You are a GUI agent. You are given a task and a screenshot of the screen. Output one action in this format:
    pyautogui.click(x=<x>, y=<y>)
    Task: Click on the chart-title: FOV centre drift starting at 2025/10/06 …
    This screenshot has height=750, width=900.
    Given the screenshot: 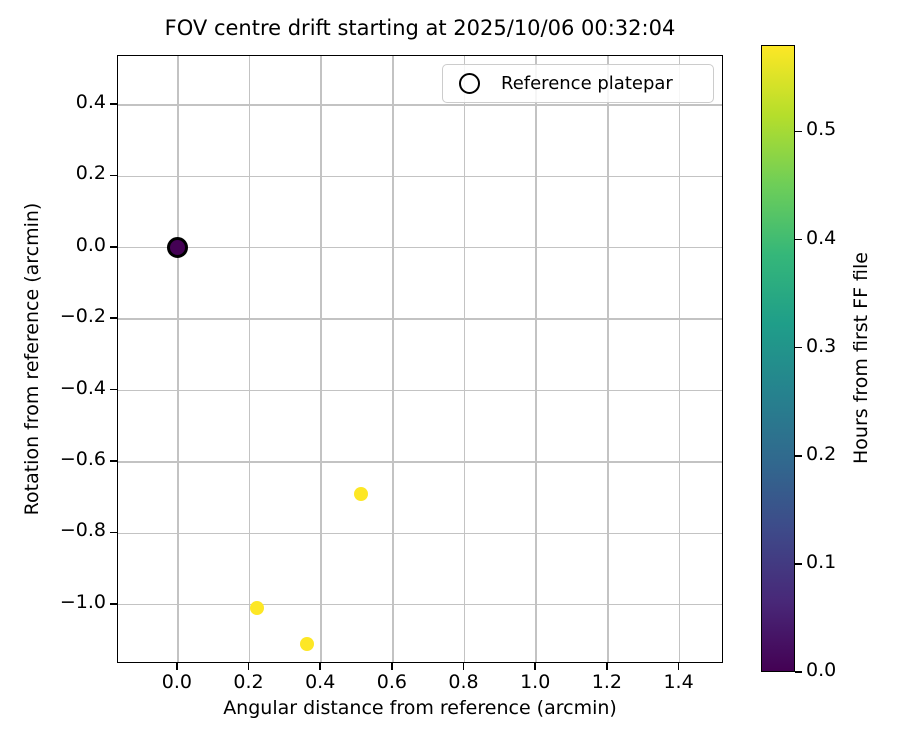 What is the action you would take?
    pyautogui.click(x=420, y=28)
    